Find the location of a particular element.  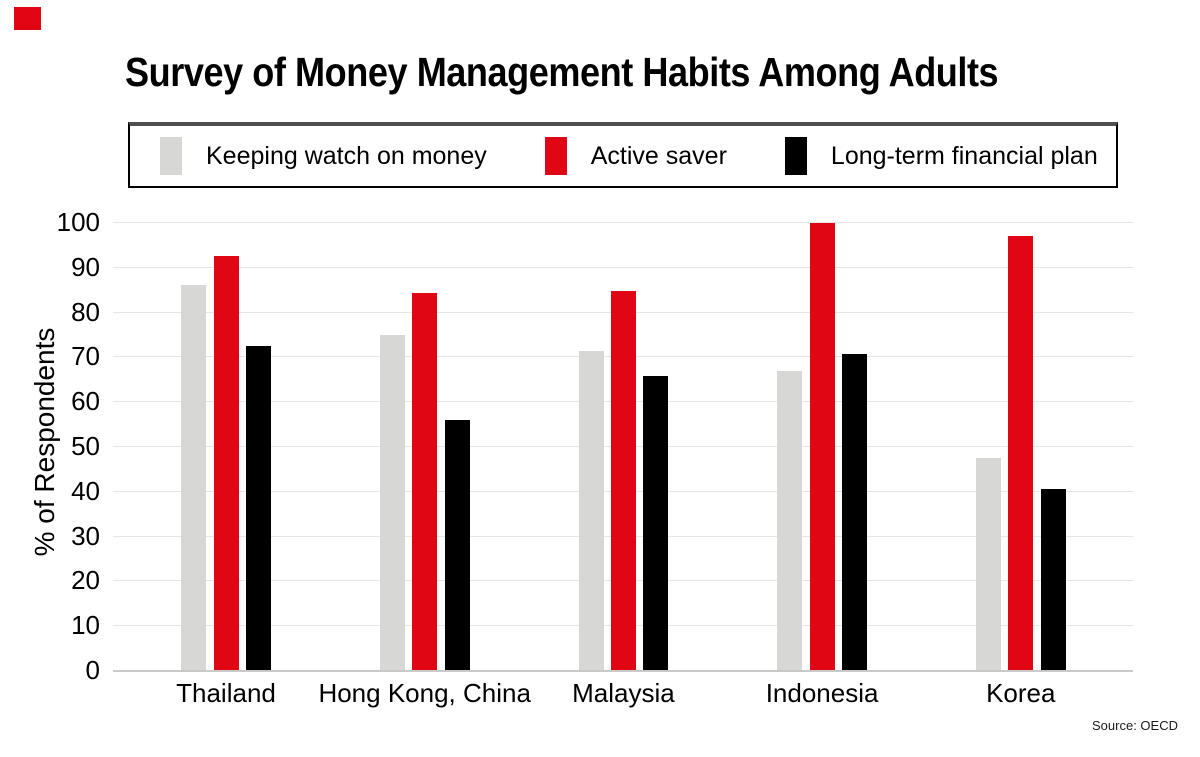

legend-item-keeping-watch-on-money: Keeping watch on money is located at coordinates (323, 156).